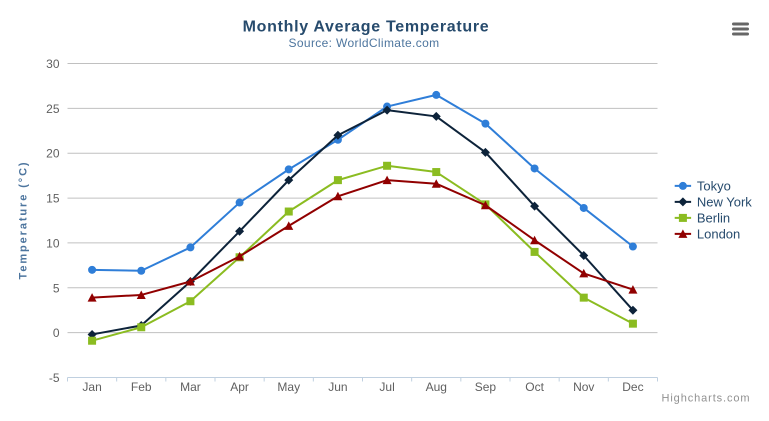  I want to click on svg-text: 20, so click(53, 154).